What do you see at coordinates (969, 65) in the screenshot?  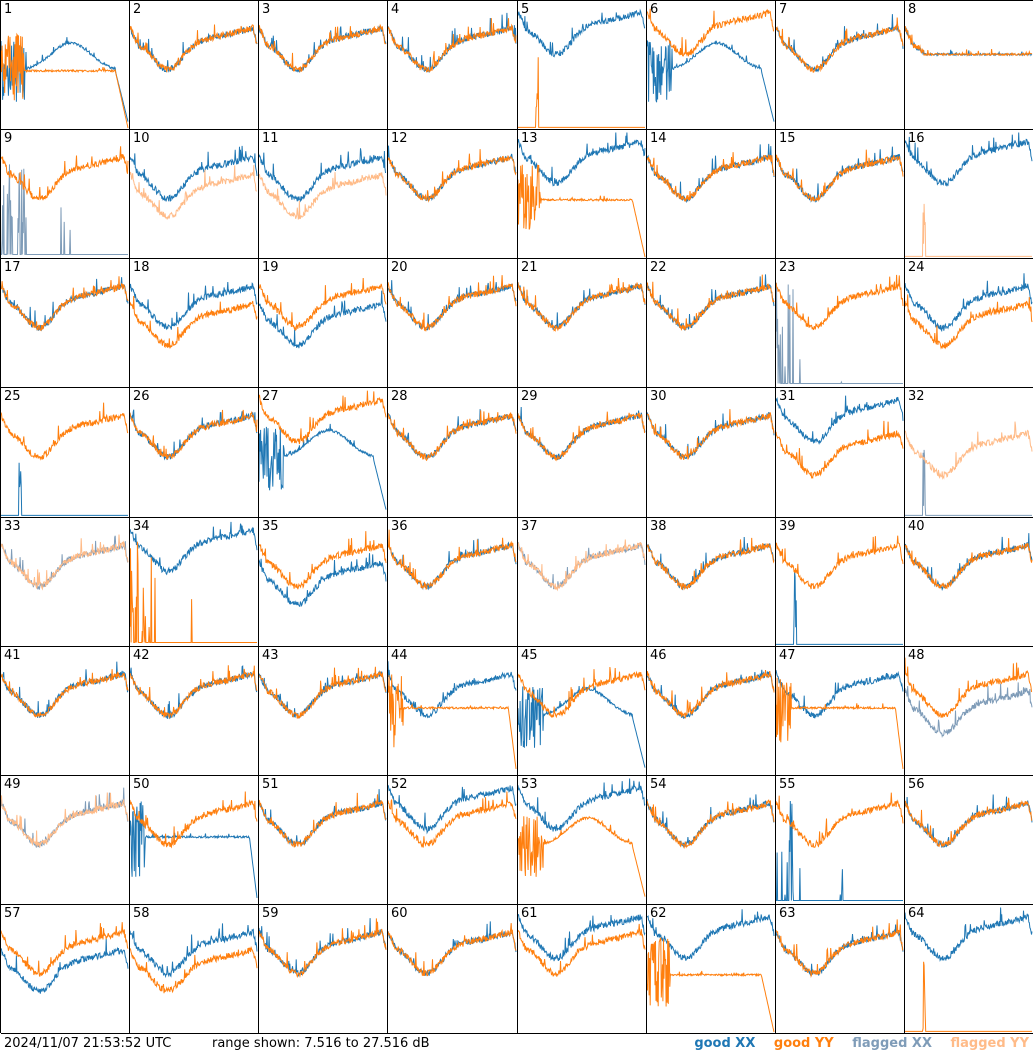 I see `spectrum-panel: 8` at bounding box center [969, 65].